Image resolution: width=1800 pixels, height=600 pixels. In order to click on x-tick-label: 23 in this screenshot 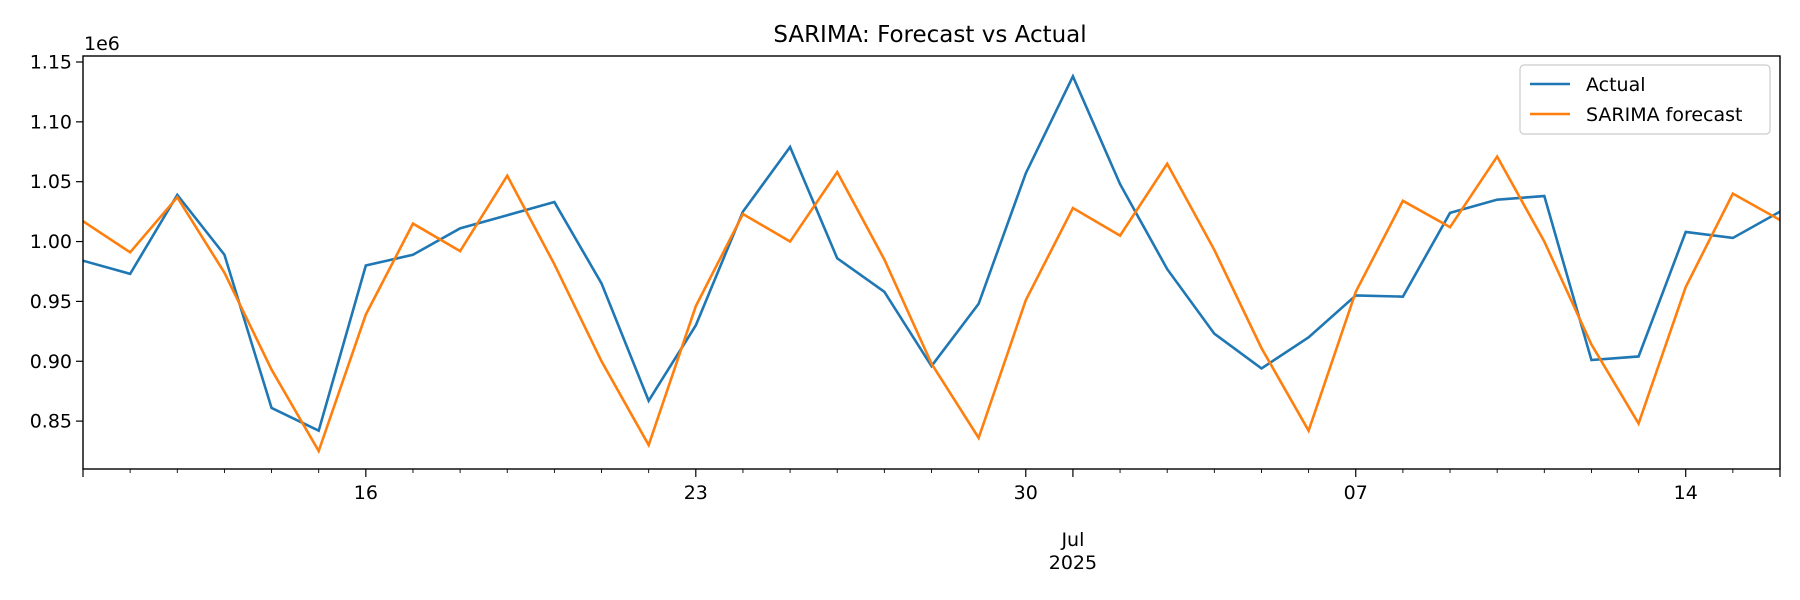, I will do `click(696, 493)`.